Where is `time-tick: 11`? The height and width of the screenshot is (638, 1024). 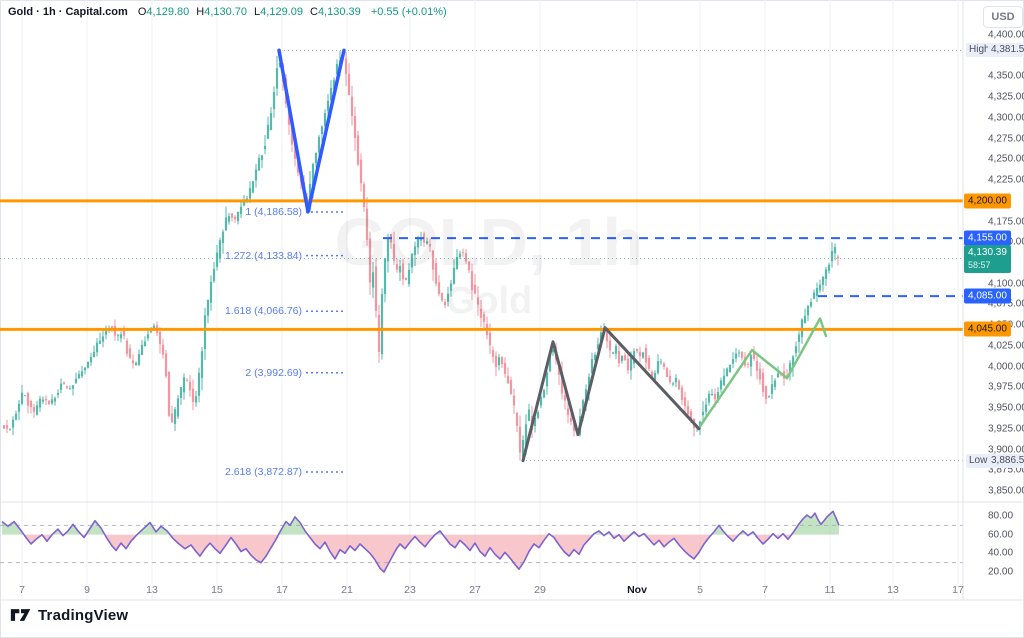 time-tick: 11 is located at coordinates (830, 590).